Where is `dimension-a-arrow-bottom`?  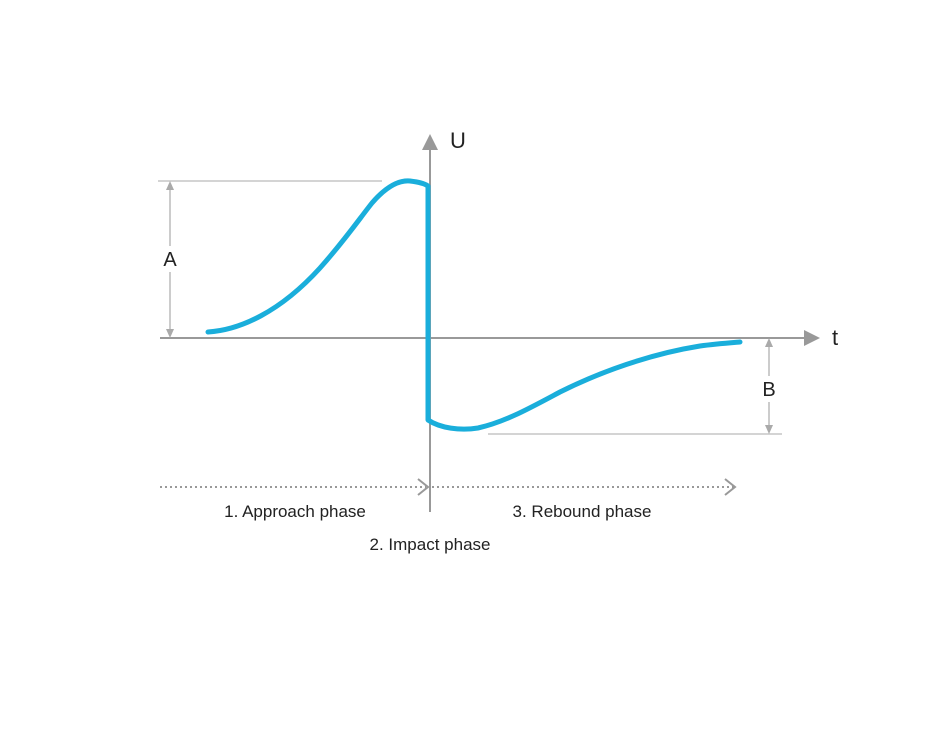 dimension-a-arrow-bottom is located at coordinates (170, 333).